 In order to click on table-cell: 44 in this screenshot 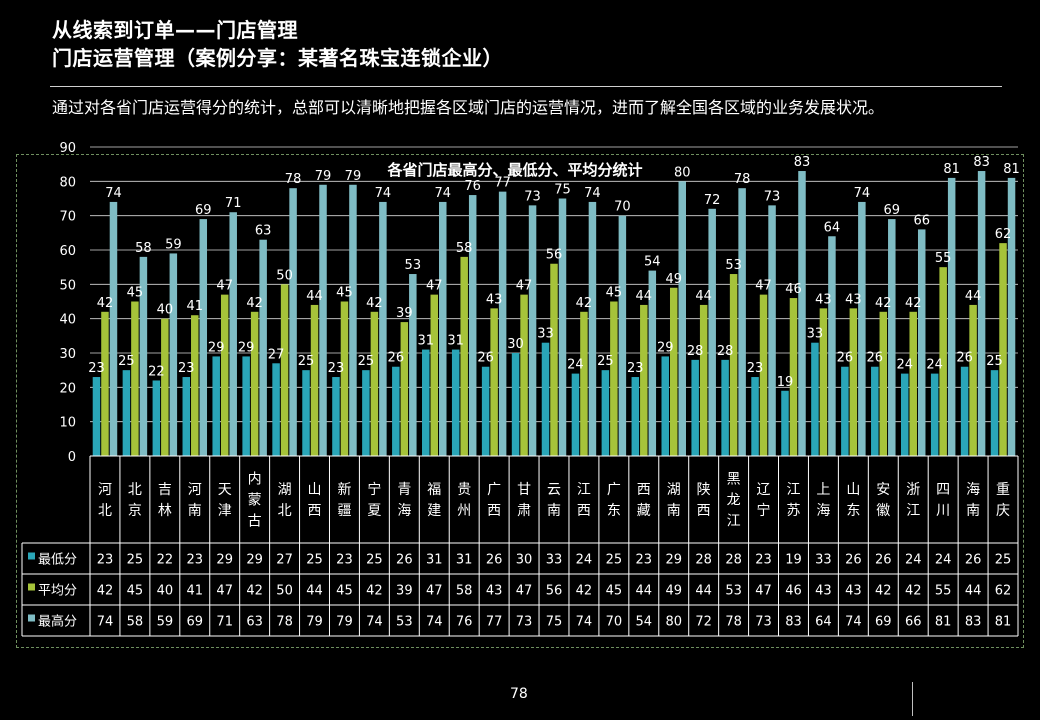, I will do `click(644, 591)`.